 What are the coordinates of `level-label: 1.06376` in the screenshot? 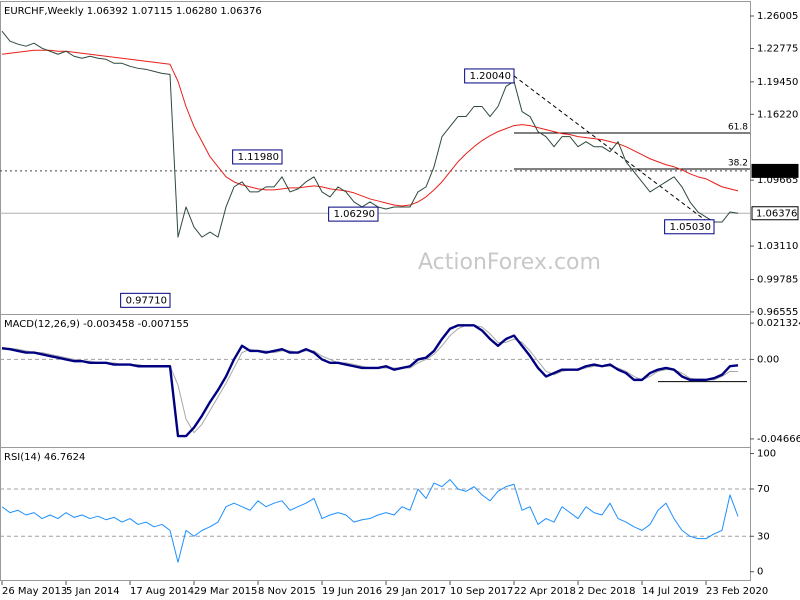 It's located at (776, 213).